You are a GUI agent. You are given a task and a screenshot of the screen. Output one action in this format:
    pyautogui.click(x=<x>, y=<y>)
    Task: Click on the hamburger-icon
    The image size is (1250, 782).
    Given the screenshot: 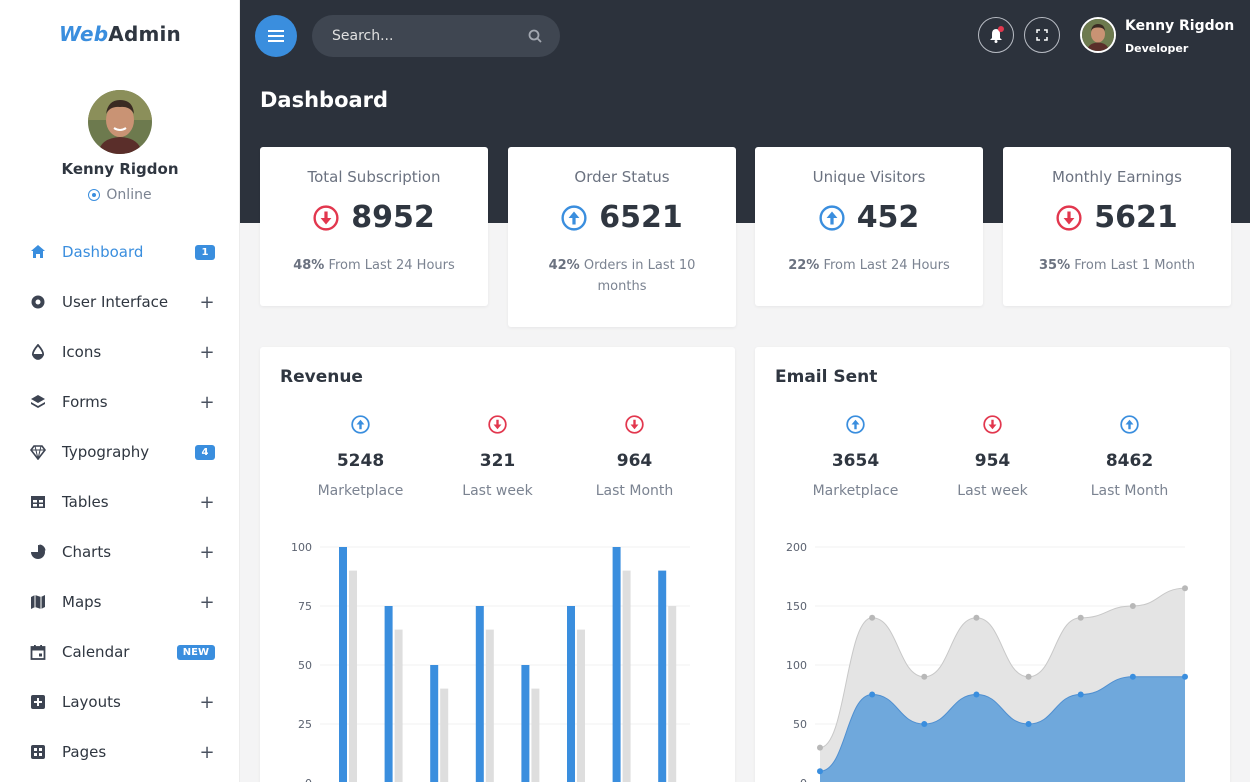 What is the action you would take?
    pyautogui.click(x=276, y=36)
    